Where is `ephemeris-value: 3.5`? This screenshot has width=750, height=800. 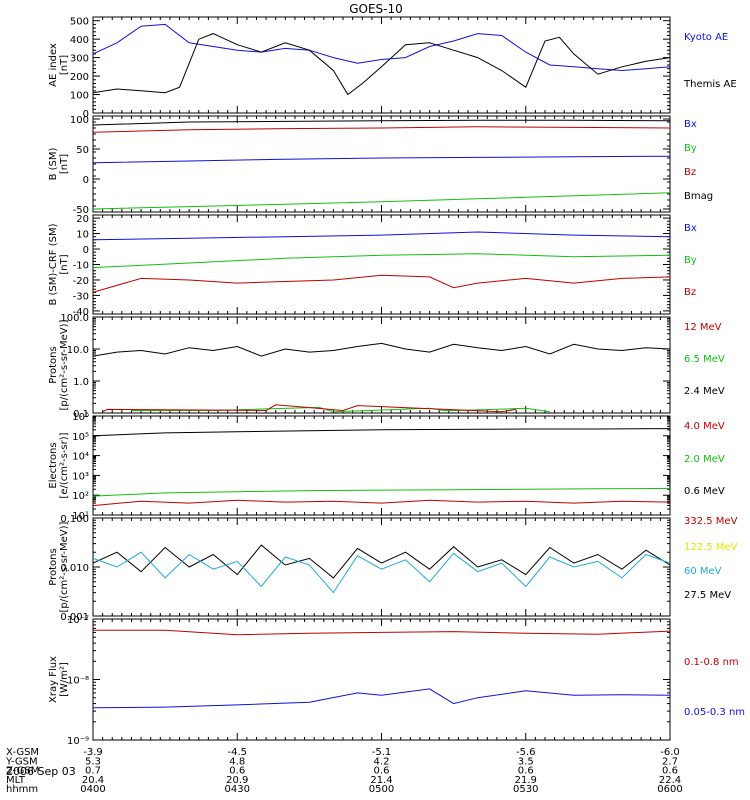
ephemeris-value: 3.5 is located at coordinates (526, 761).